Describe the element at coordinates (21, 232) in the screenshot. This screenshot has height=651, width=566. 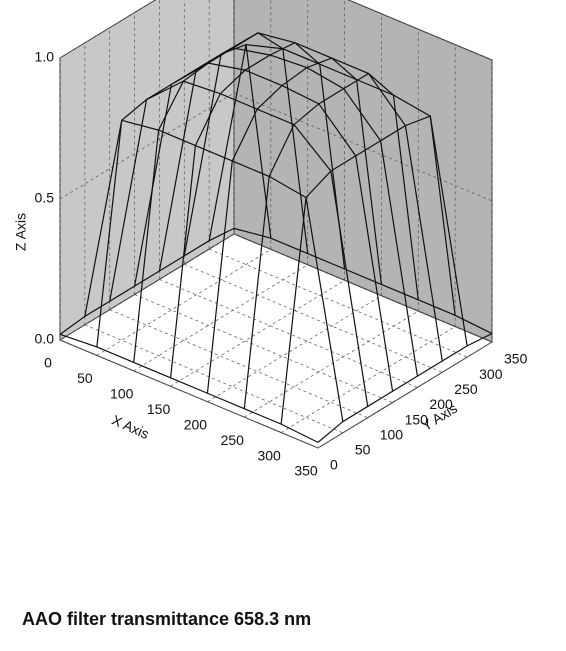
I see `z-axis-label: Z Axis` at that location.